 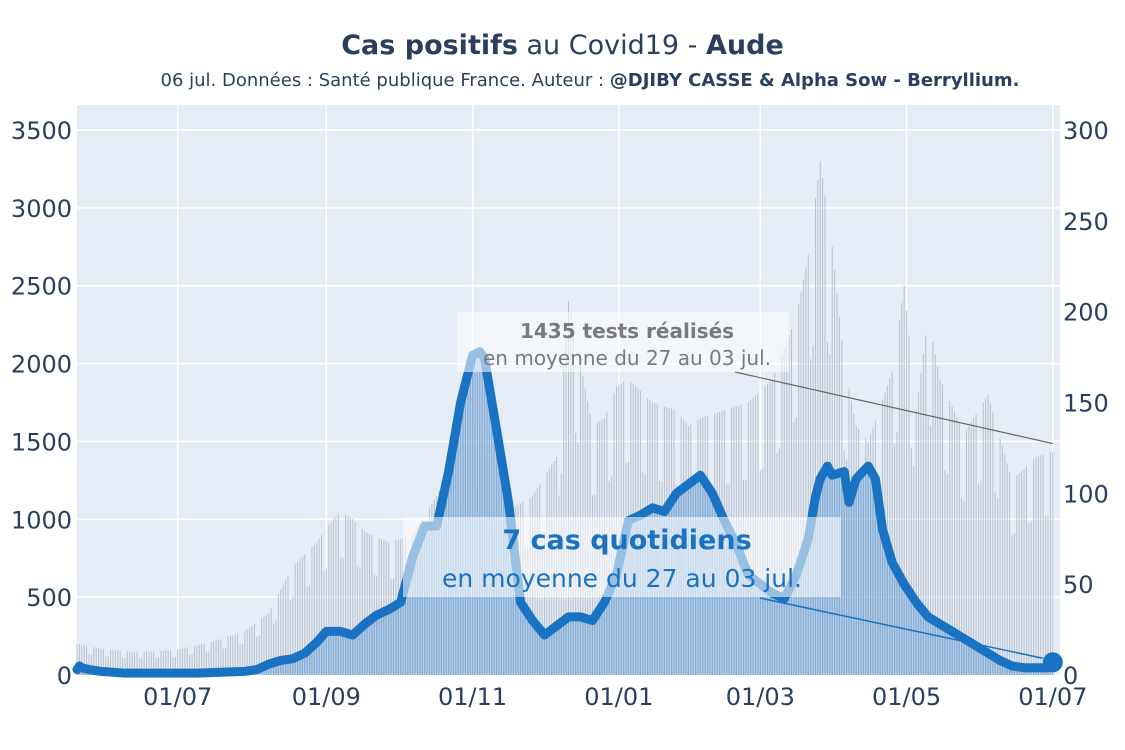 What do you see at coordinates (622, 578) in the screenshot?
I see `cases-annotation-text: en moyenne du 27 au 03 jul.` at bounding box center [622, 578].